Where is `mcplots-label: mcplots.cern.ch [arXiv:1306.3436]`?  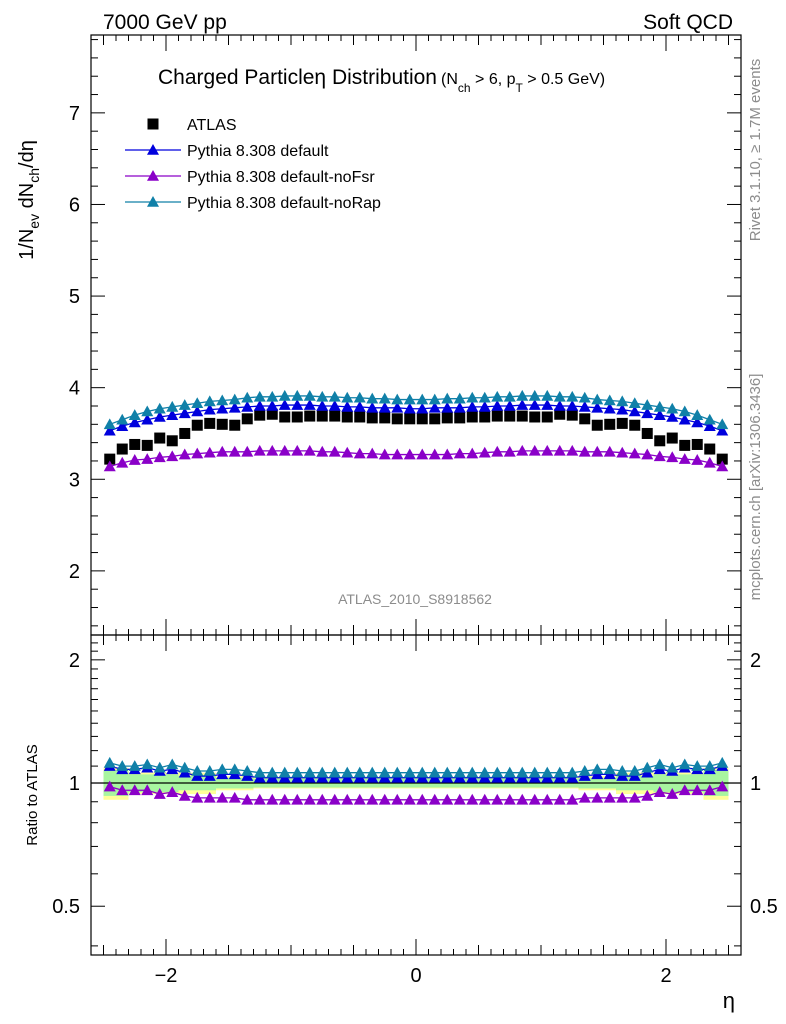
mcplots-label: mcplots.cern.ch [arXiv:1306.3436] is located at coordinates (755, 487).